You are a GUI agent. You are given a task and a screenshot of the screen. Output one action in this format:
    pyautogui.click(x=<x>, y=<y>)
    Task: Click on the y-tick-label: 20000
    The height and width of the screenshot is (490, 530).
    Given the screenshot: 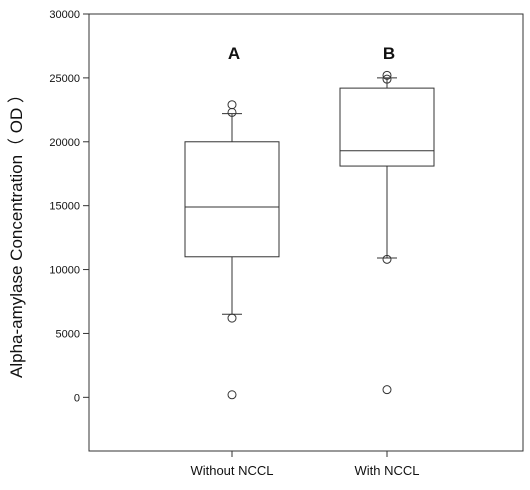 What is the action you would take?
    pyautogui.click(x=64, y=143)
    